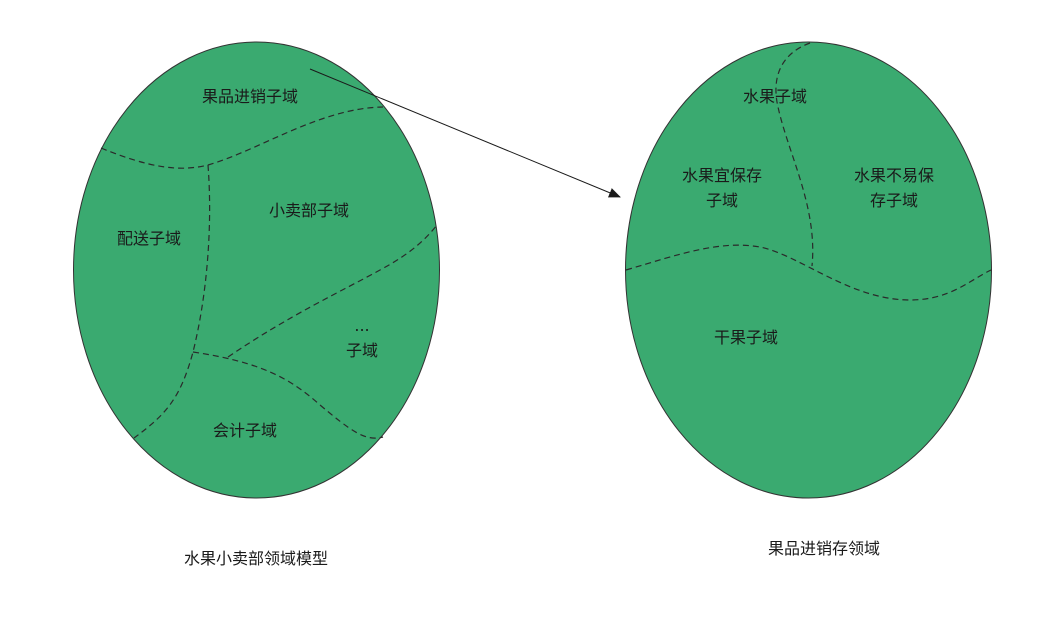  I want to click on subdomain-label: 水果宜保存, so click(722, 175).